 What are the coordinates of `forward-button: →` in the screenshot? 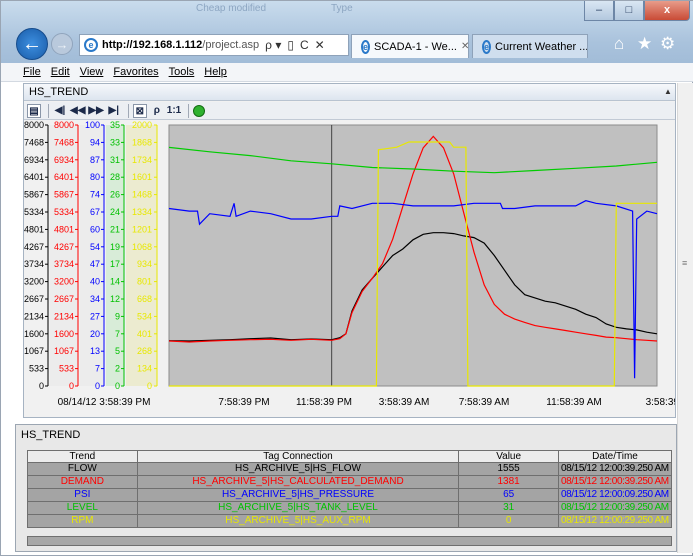 It's located at (62, 44).